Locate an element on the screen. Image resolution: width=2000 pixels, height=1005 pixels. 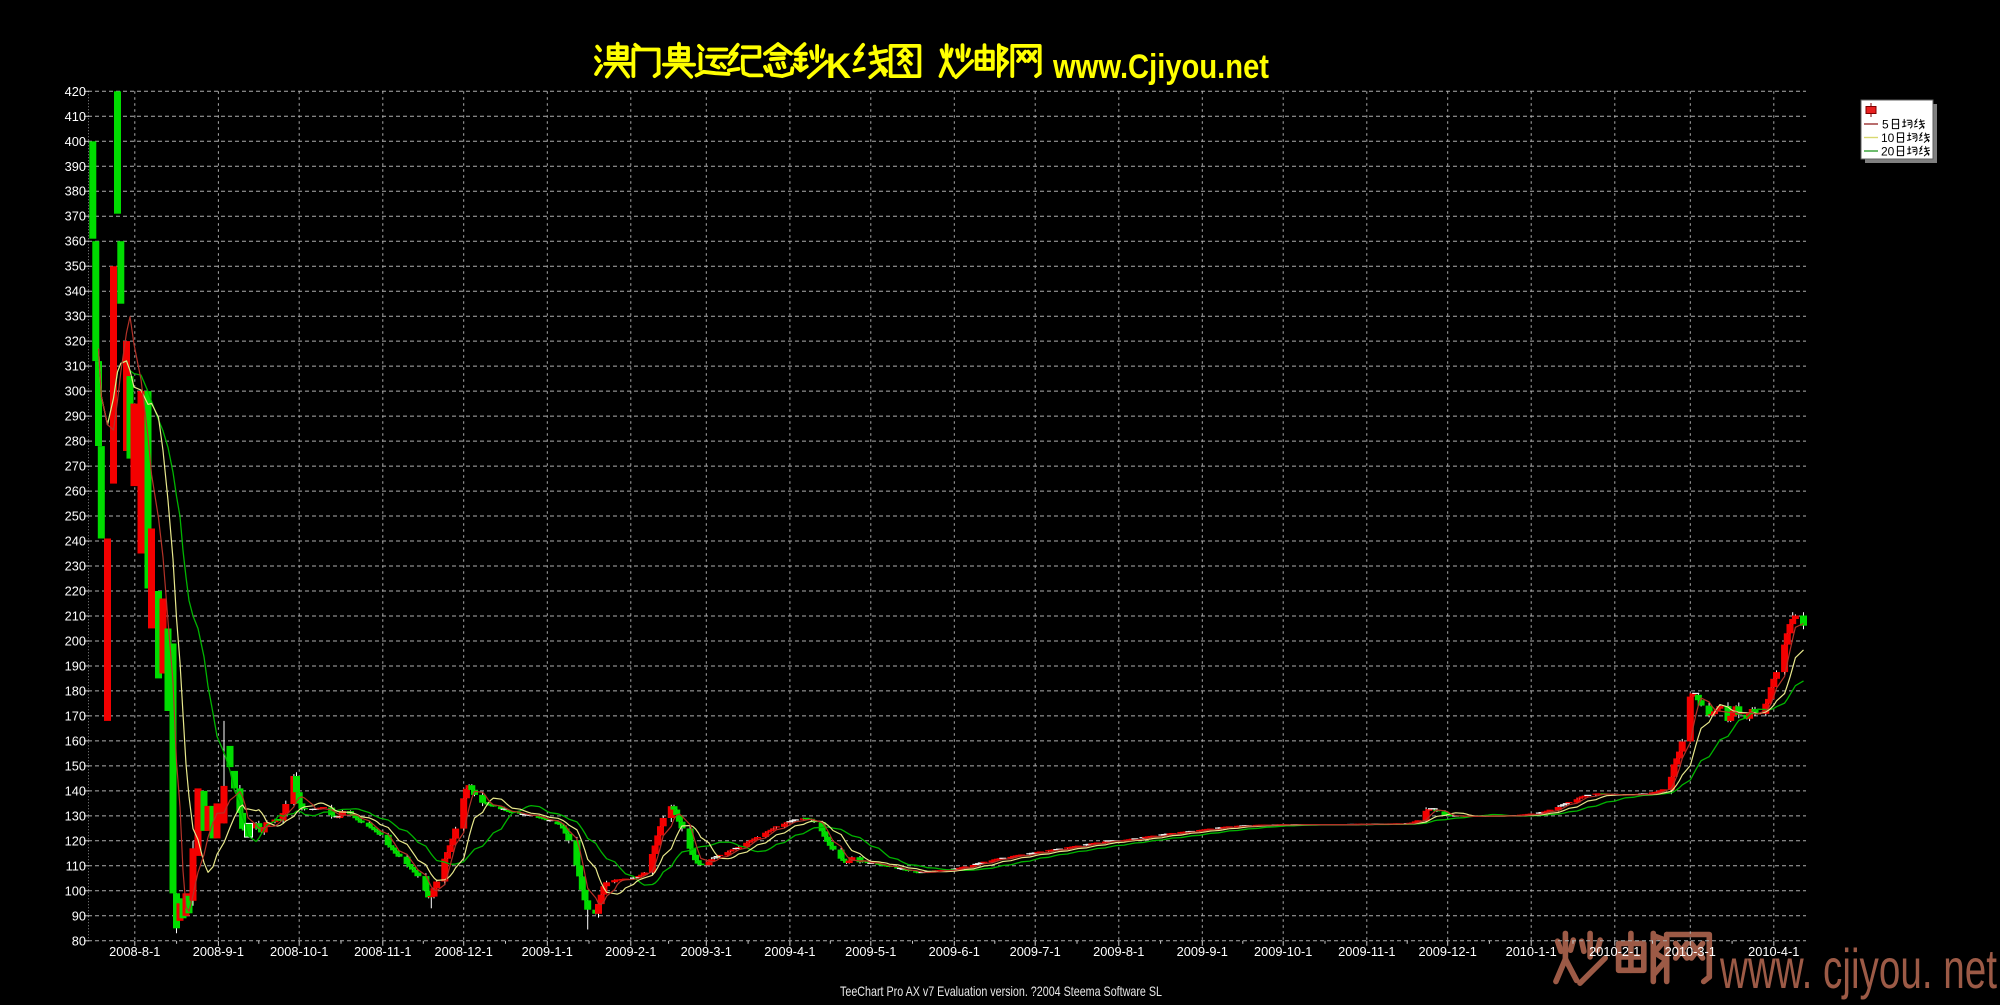
svg-text: 20 is located at coordinates (1888, 152).